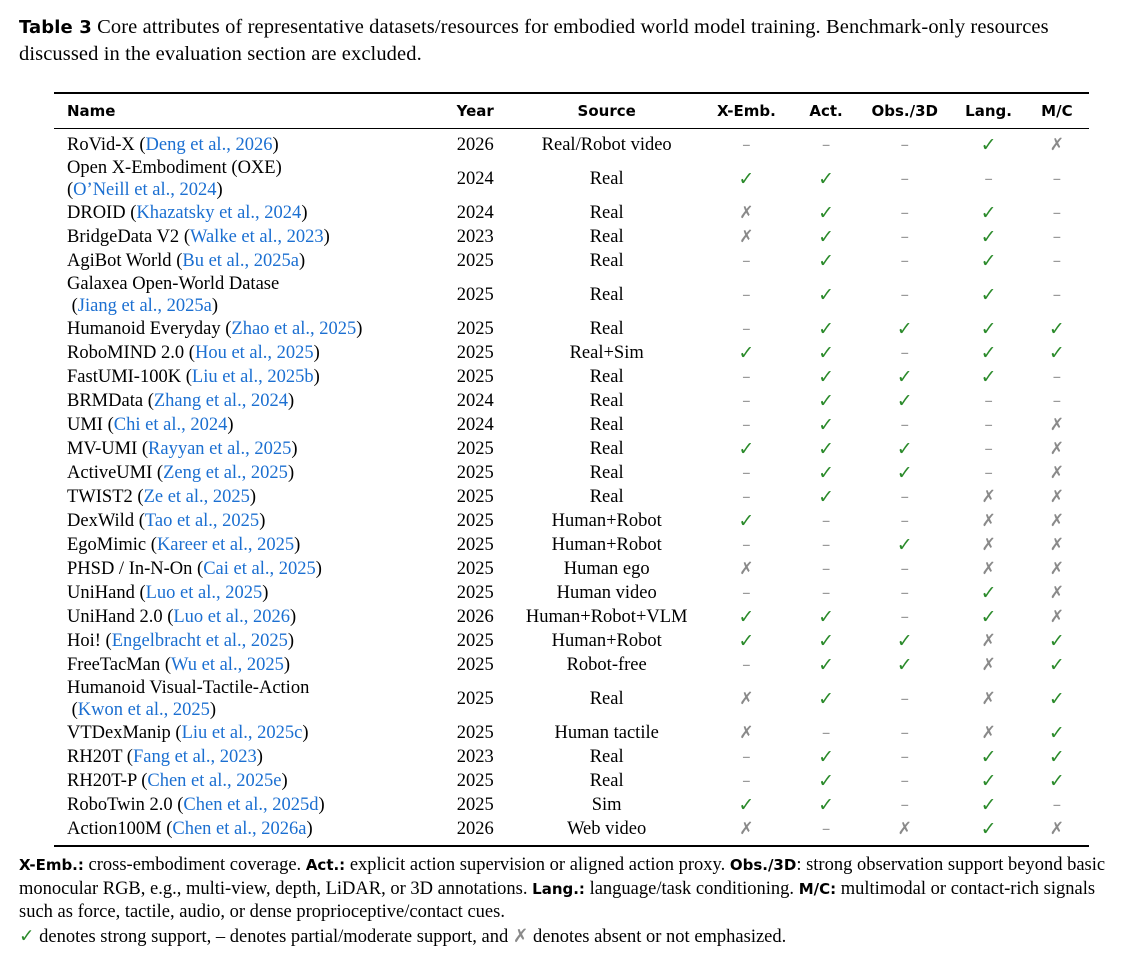  Describe the element at coordinates (520, 936) in the screenshot. I see `legend-cross-icon: ✗` at that location.